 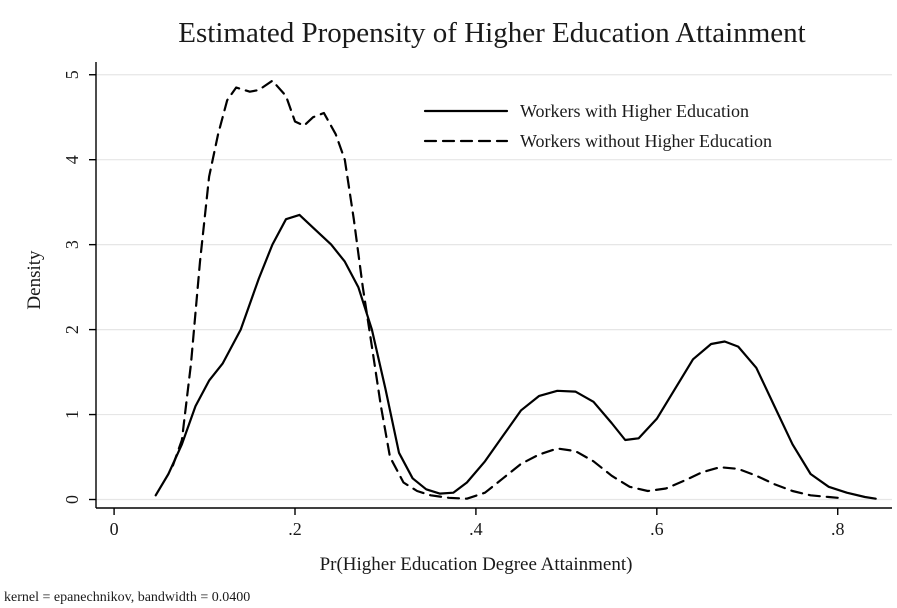 I want to click on y-tick-label-1: 1, so click(x=72, y=414).